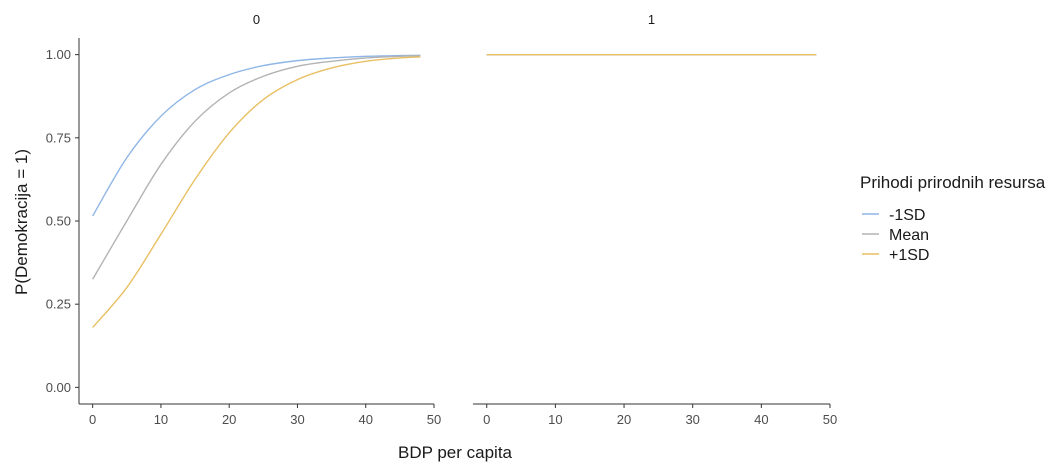 The height and width of the screenshot is (468, 1062). I want to click on y-axis-title: P(Demokracija = 1), so click(21, 222).